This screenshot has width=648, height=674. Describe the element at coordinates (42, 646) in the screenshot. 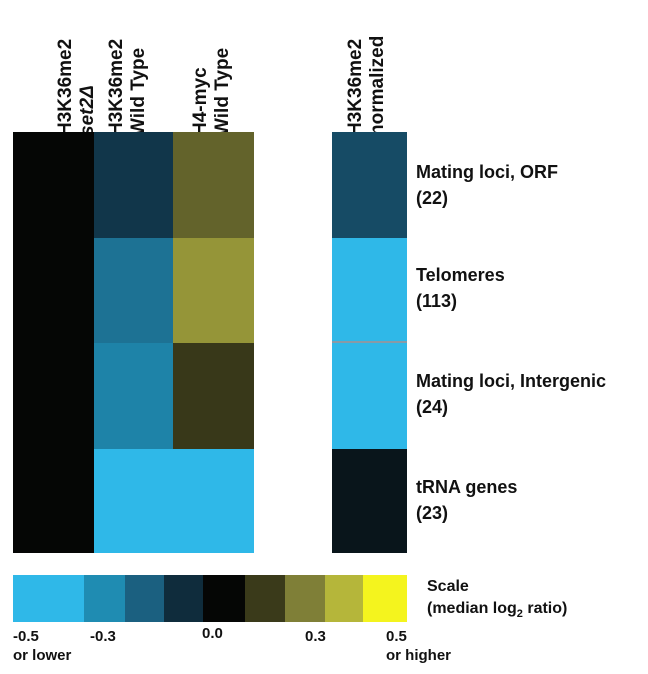

I see `scale-tick-min: -0.5 or lower` at that location.